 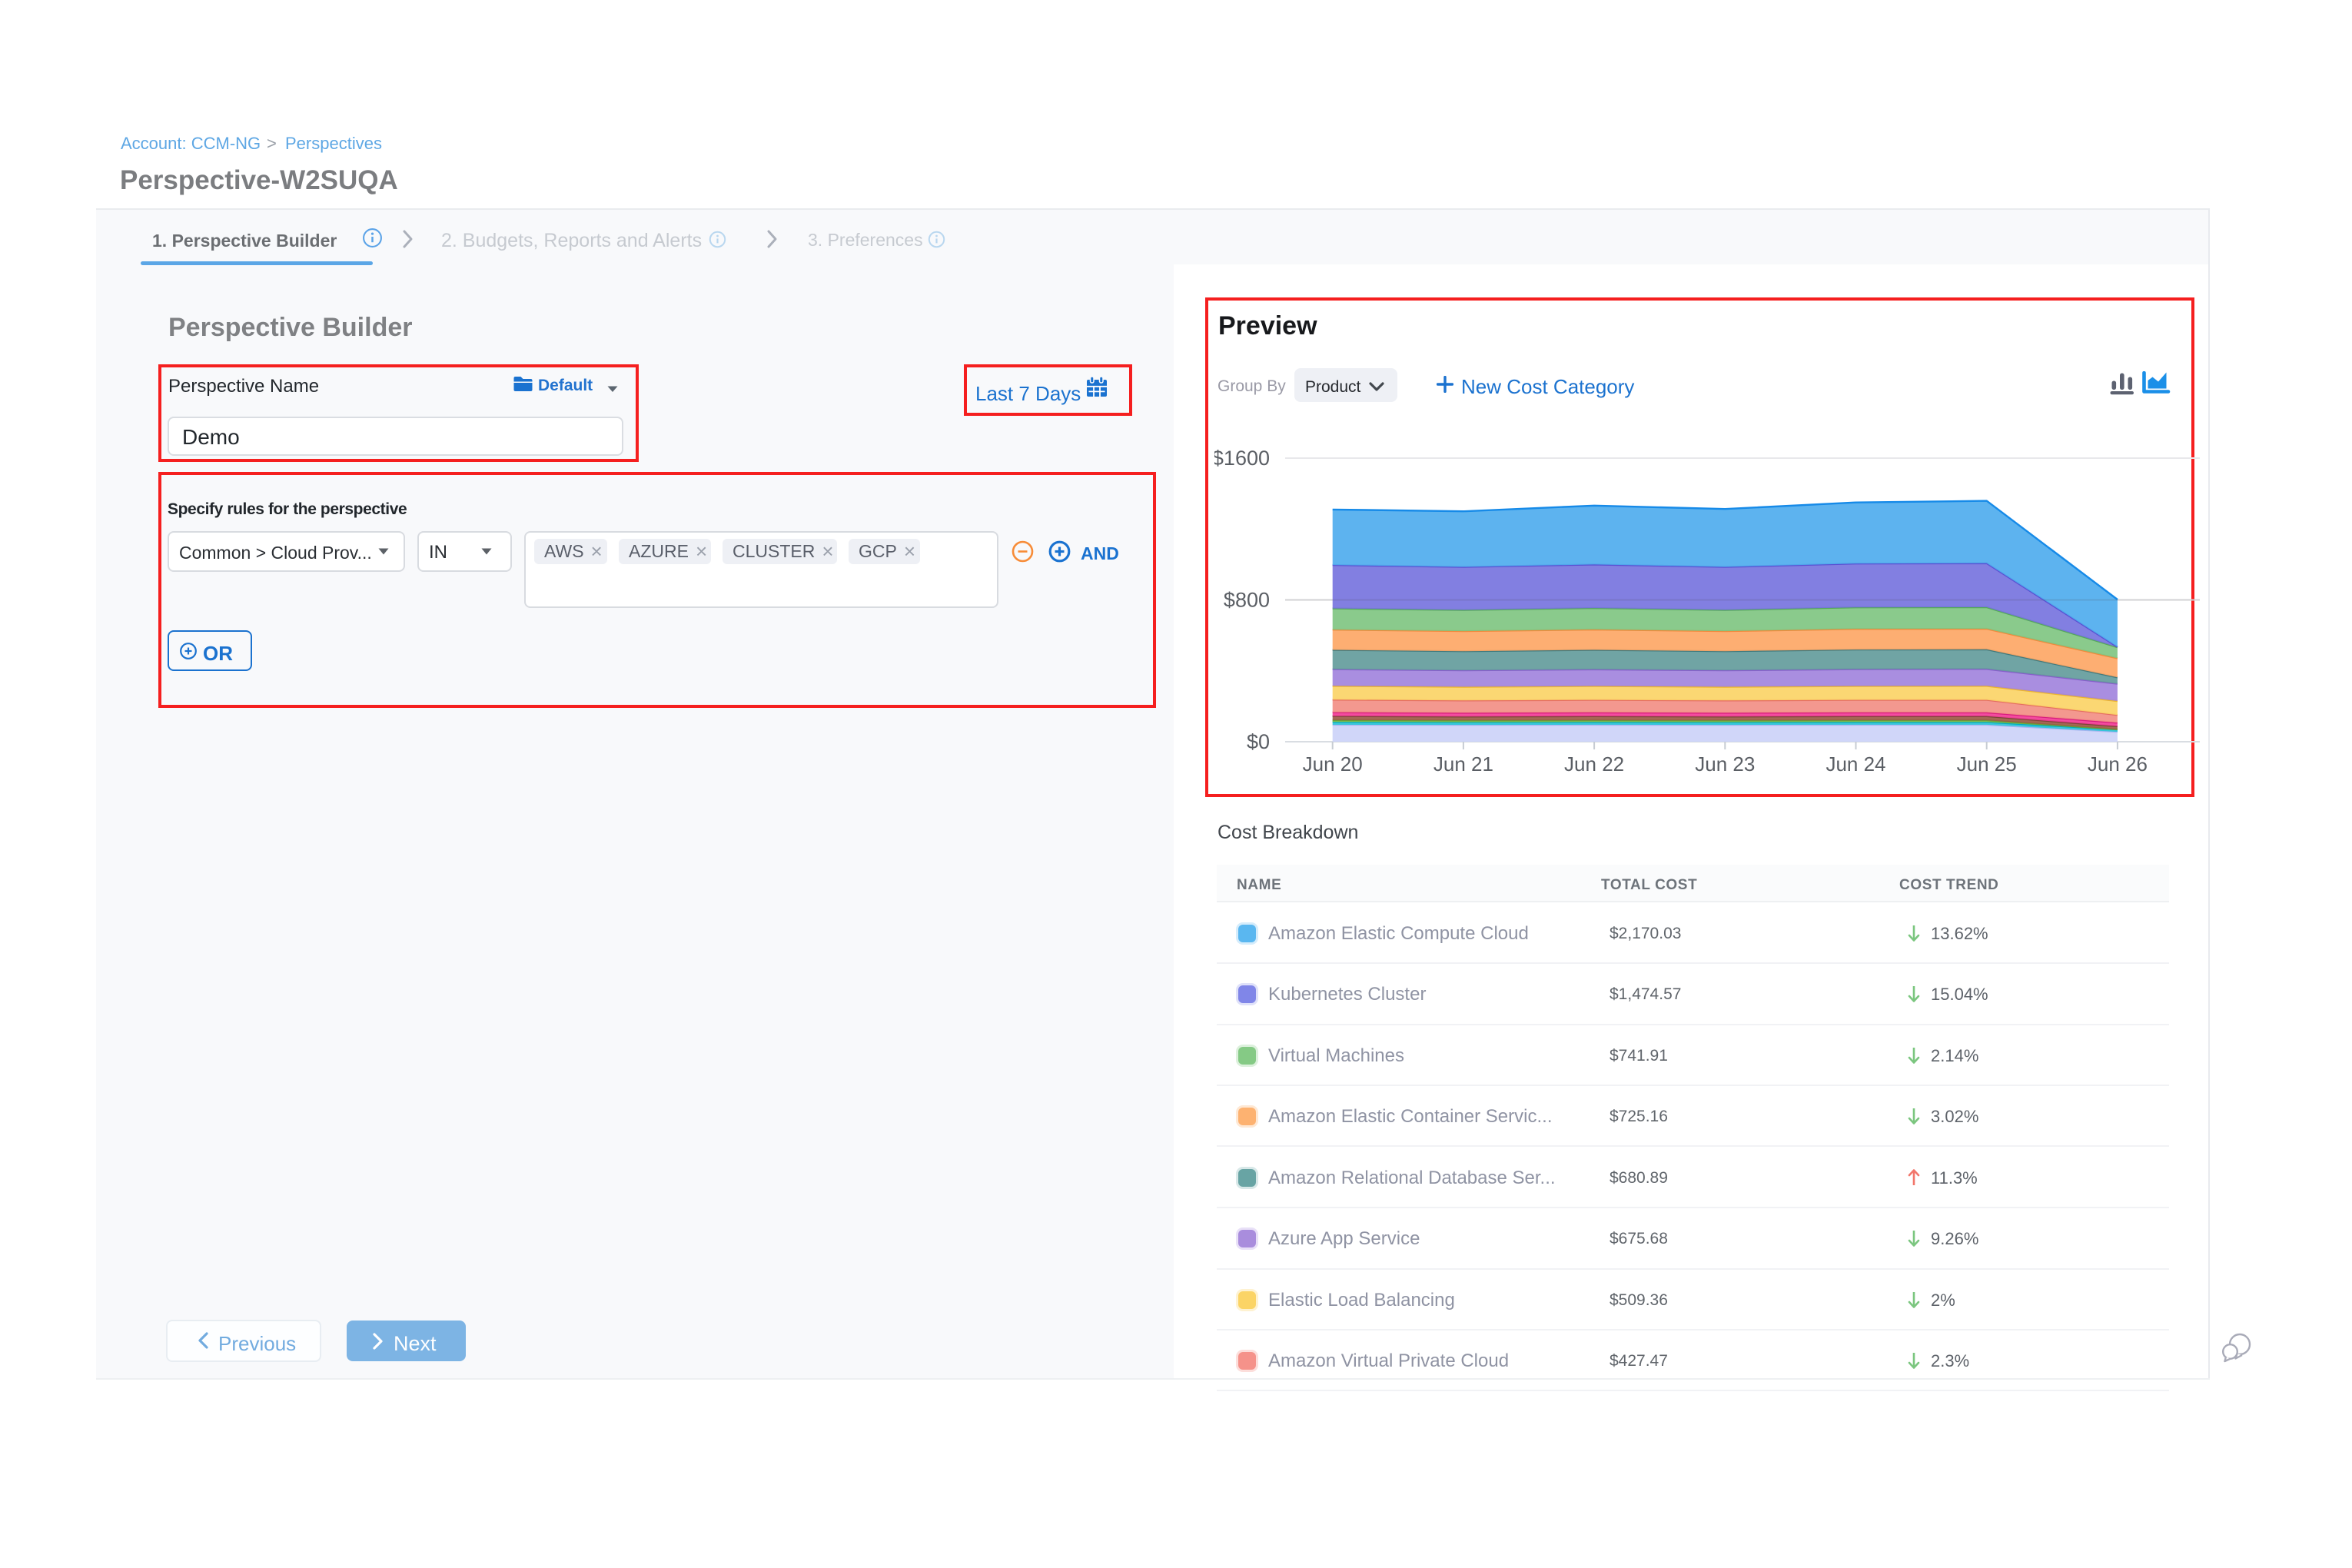 What do you see at coordinates (1594, 764) in the screenshot?
I see `svg-text: Jun 22` at bounding box center [1594, 764].